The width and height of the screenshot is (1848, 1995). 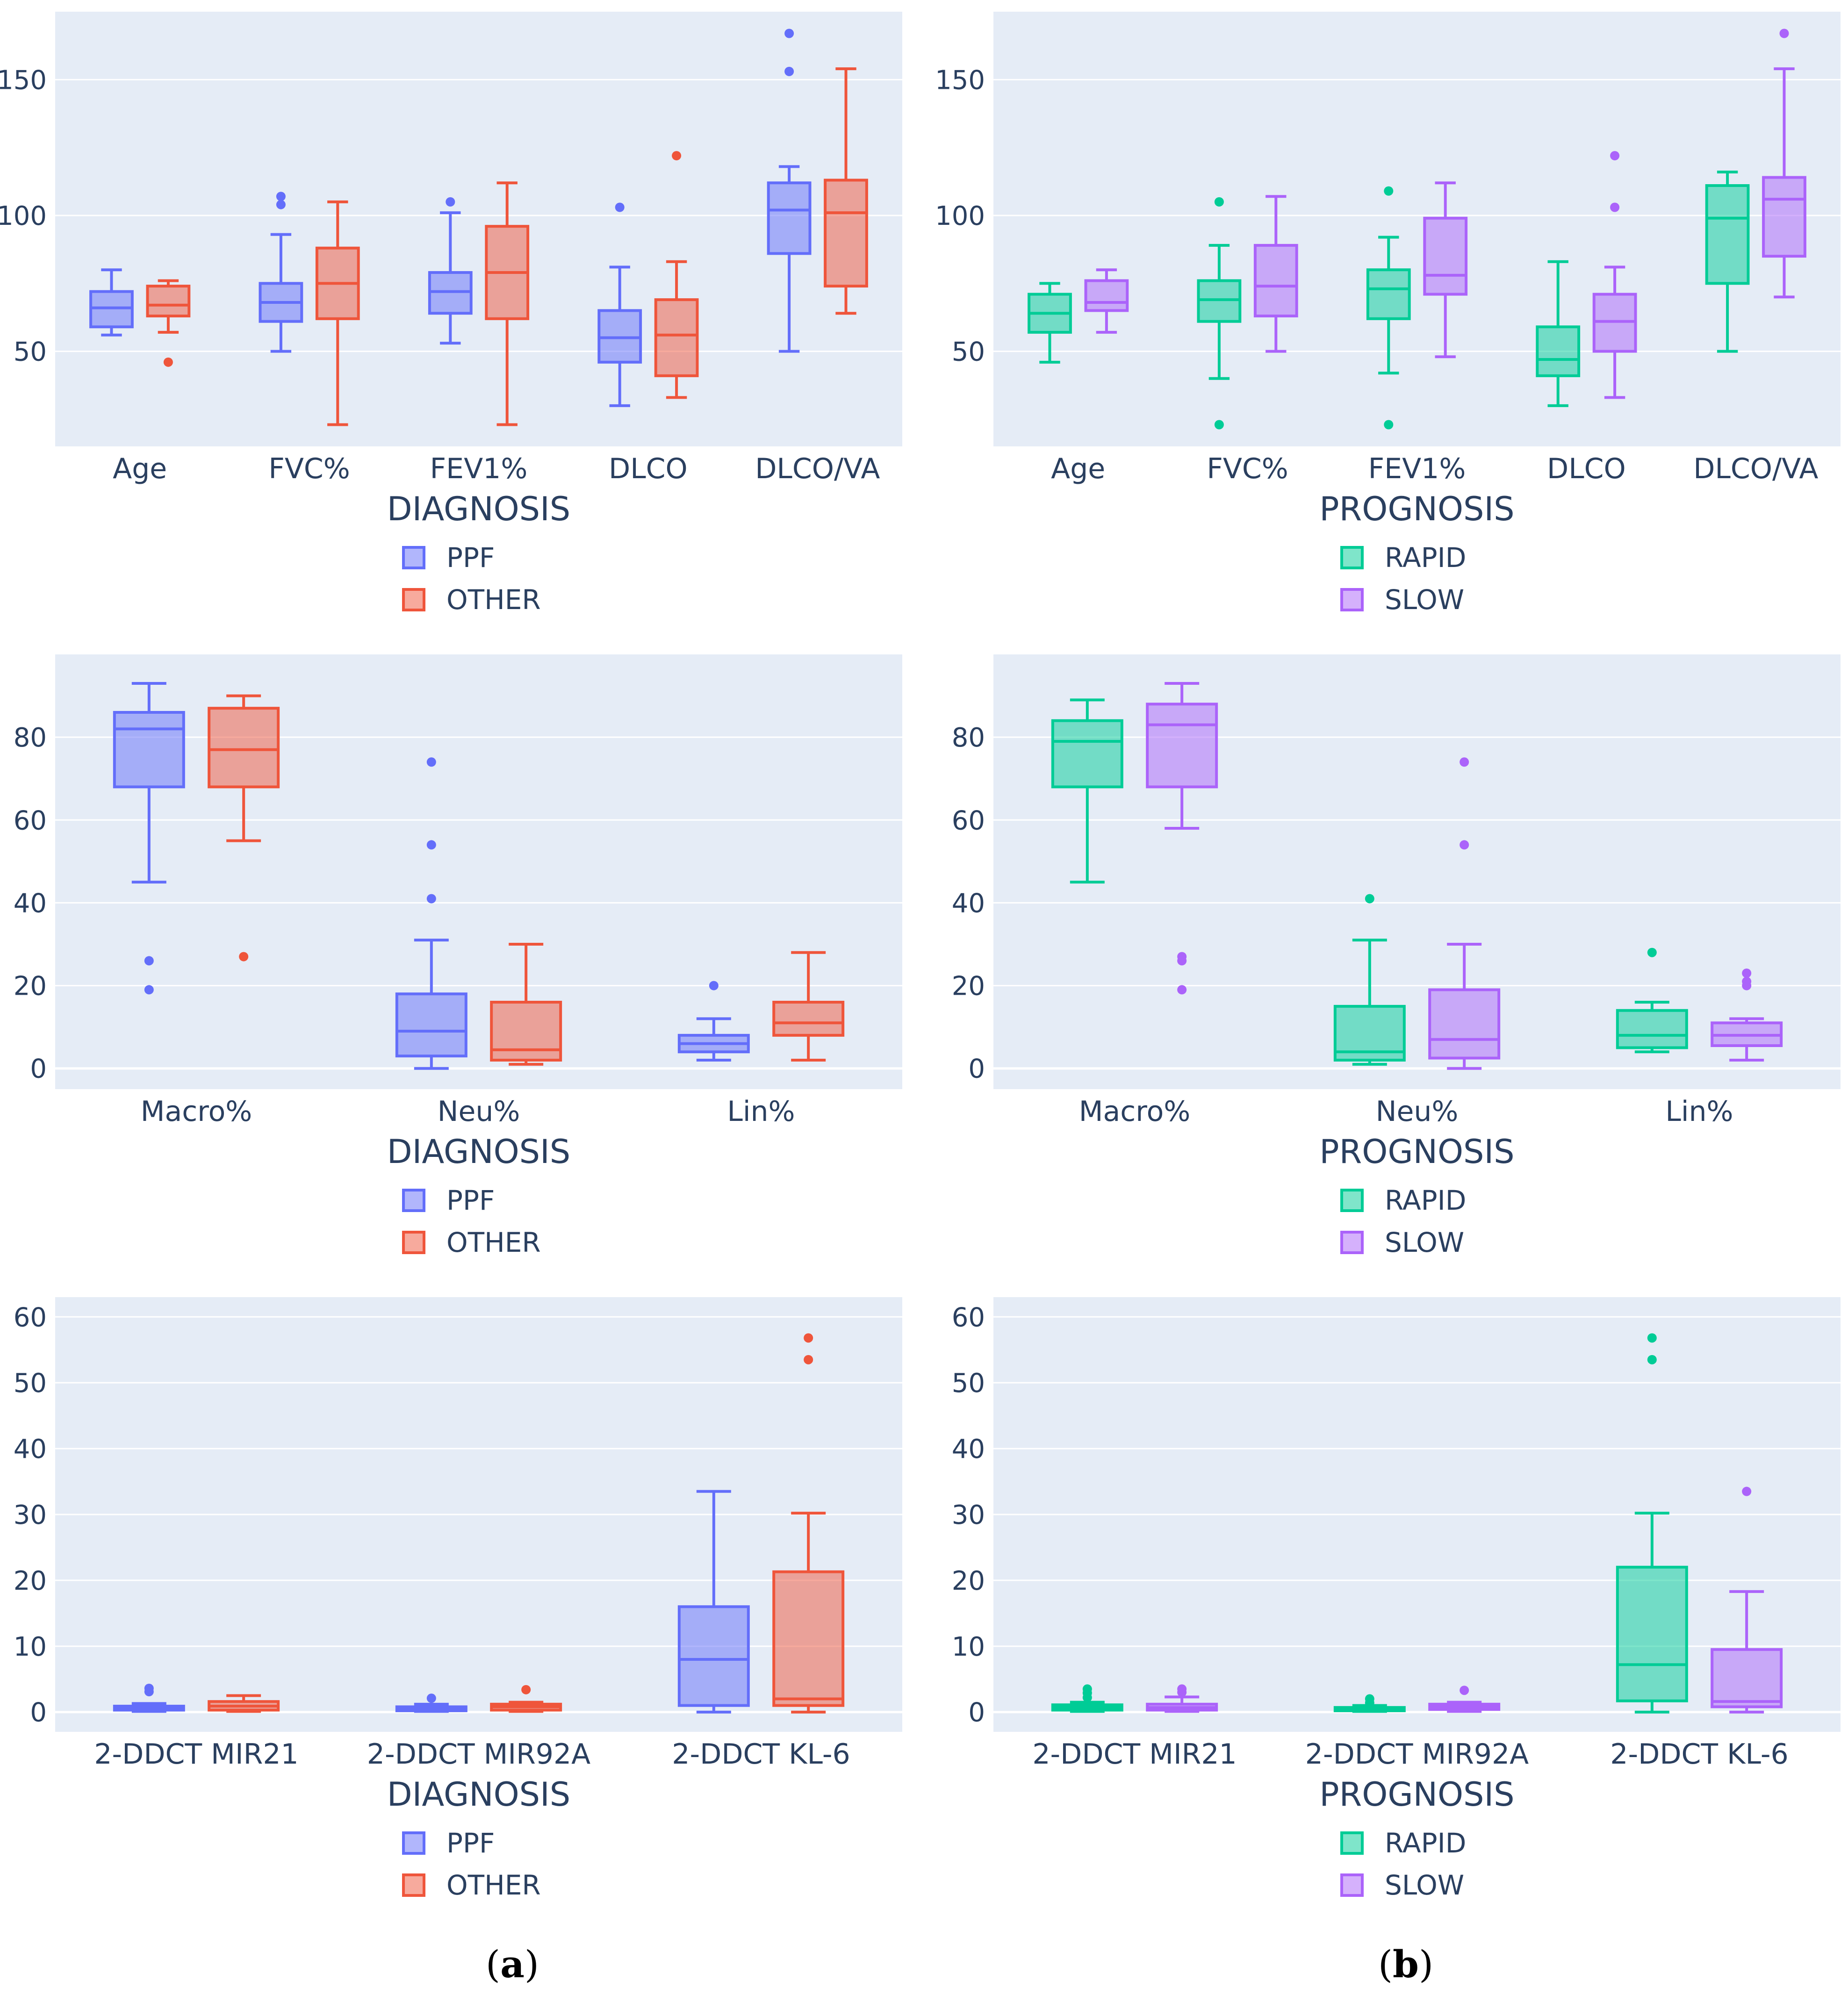 I want to click on panel-2-legend-item-rapid: RAPID, so click(x=1403, y=558).